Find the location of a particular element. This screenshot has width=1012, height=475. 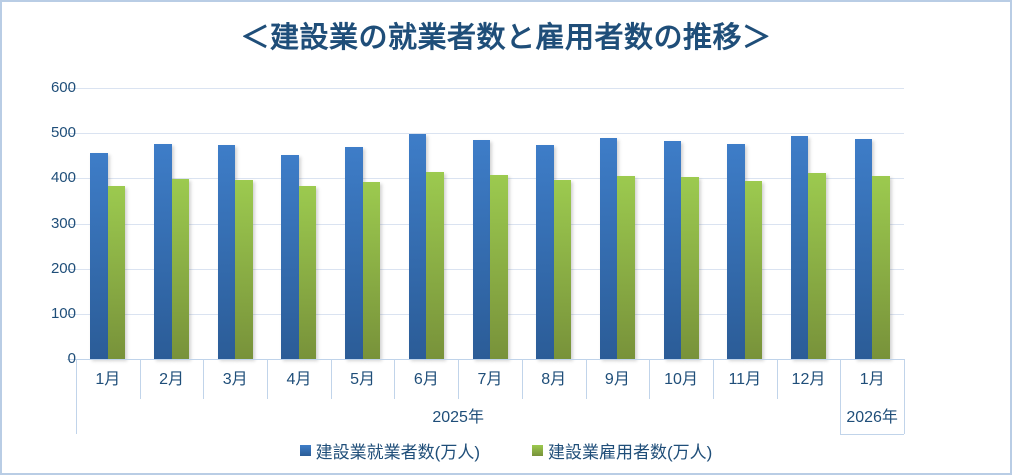

month-label-1: 2月 is located at coordinates (171, 379).